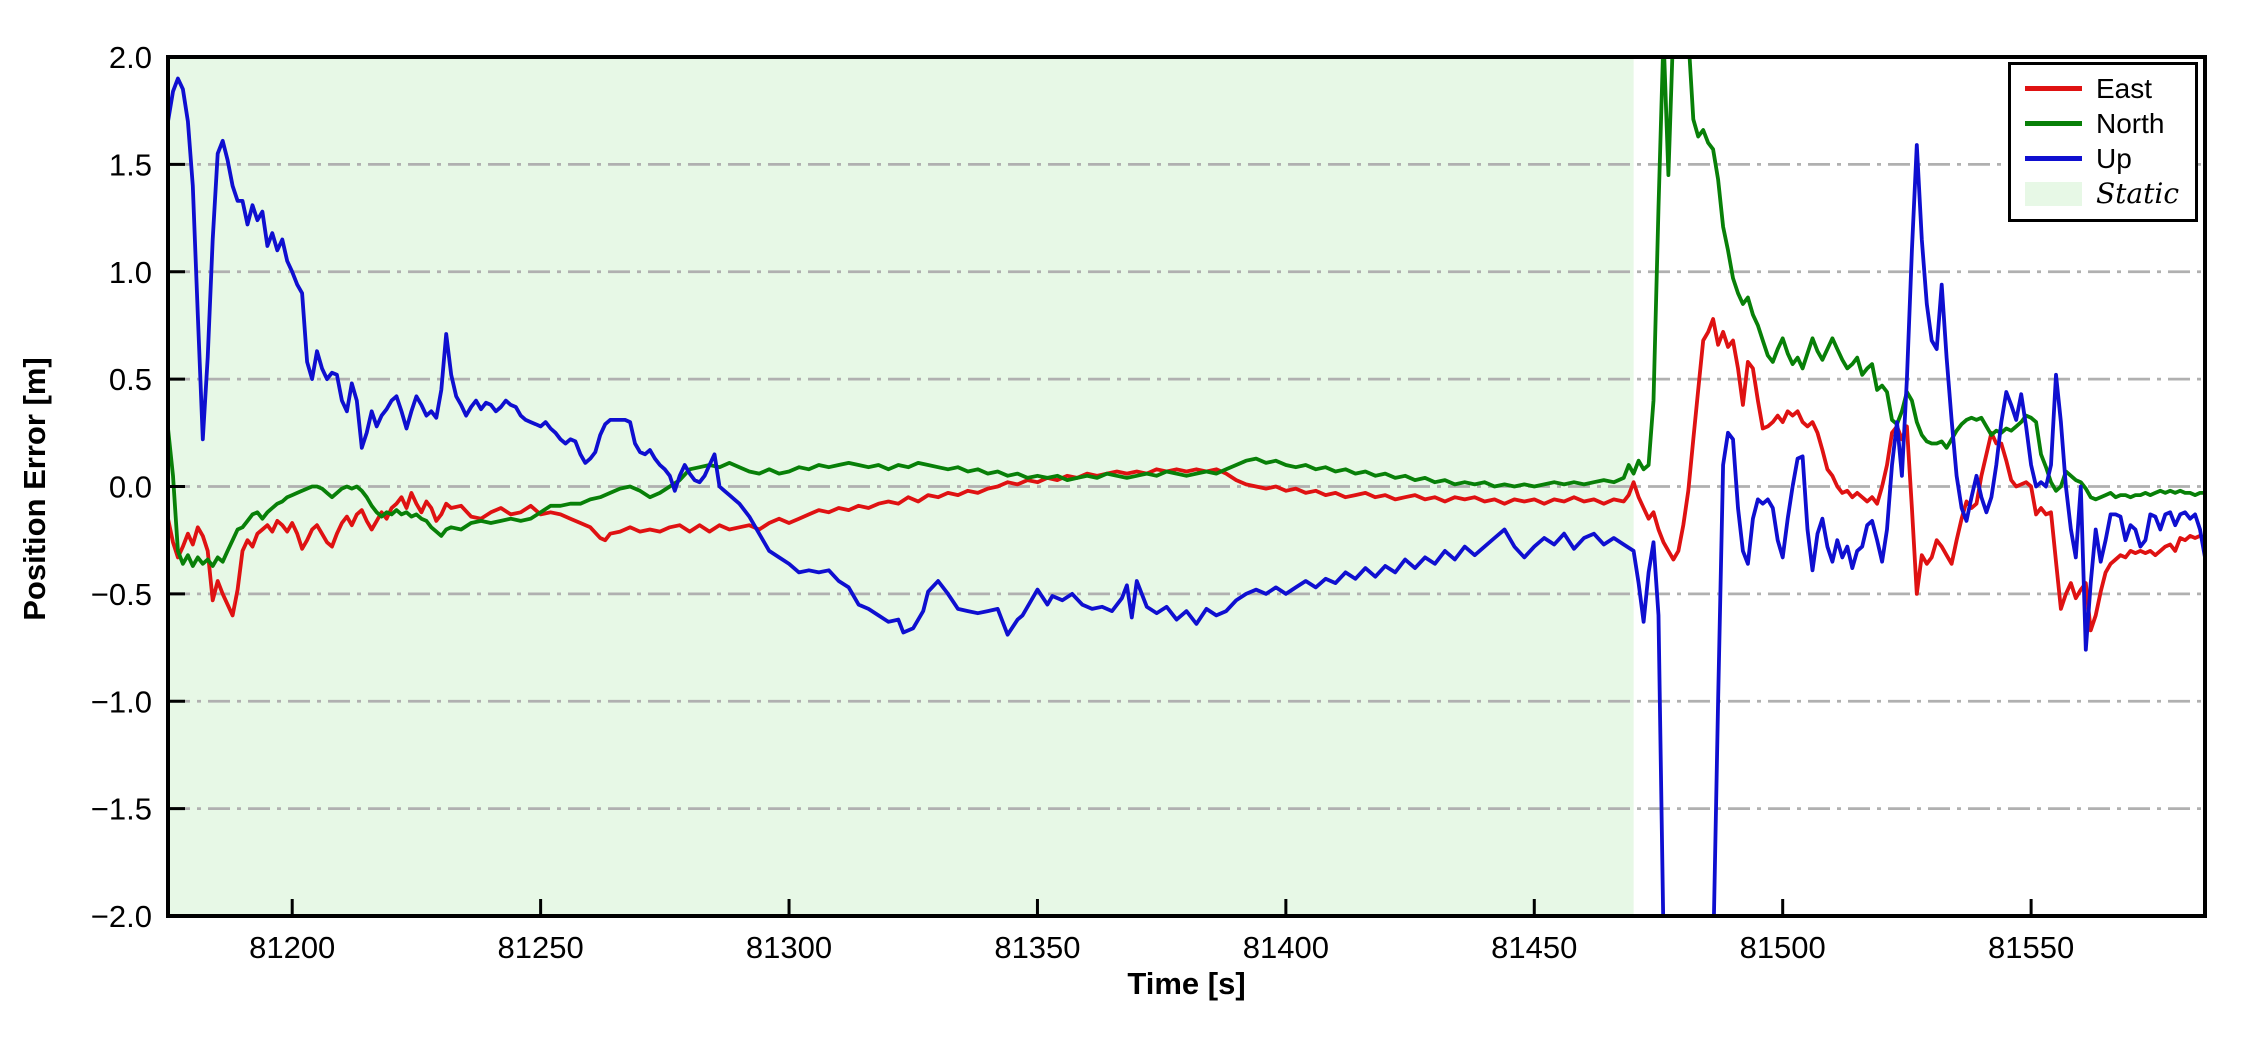  Describe the element at coordinates (2113, 158) in the screenshot. I see `legend-label-up: Up` at that location.